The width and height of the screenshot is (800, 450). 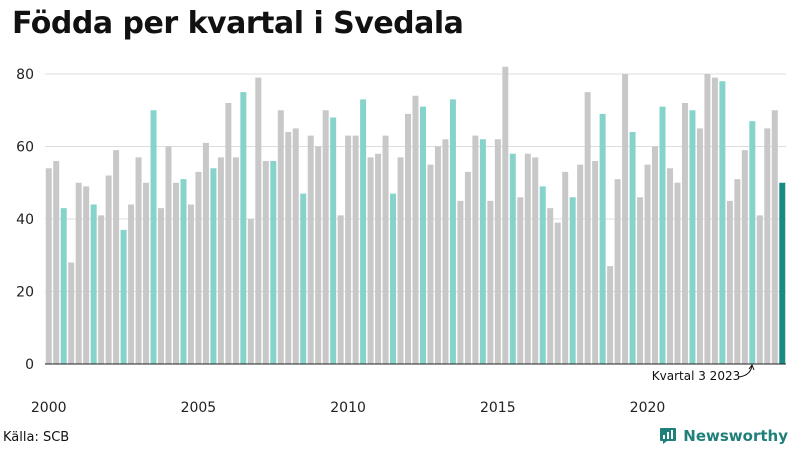 I want to click on annotation-arrowhead, so click(x=751, y=367).